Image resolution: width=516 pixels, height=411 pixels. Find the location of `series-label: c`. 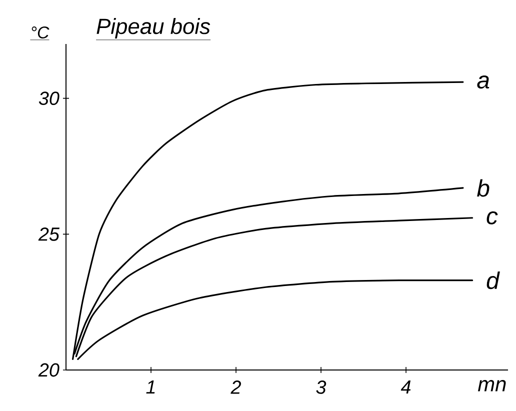

series-label: c is located at coordinates (492, 217).